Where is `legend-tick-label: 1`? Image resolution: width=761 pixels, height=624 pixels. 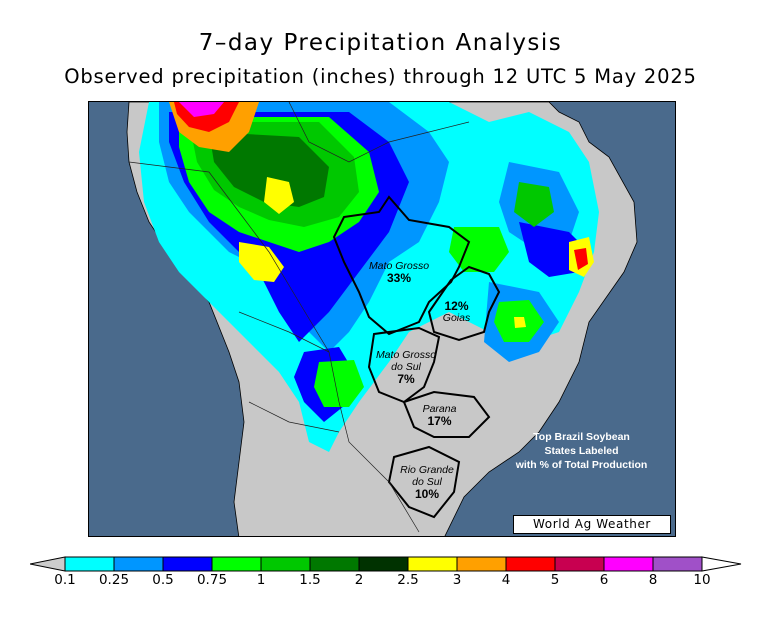 legend-tick-label: 1 is located at coordinates (261, 580).